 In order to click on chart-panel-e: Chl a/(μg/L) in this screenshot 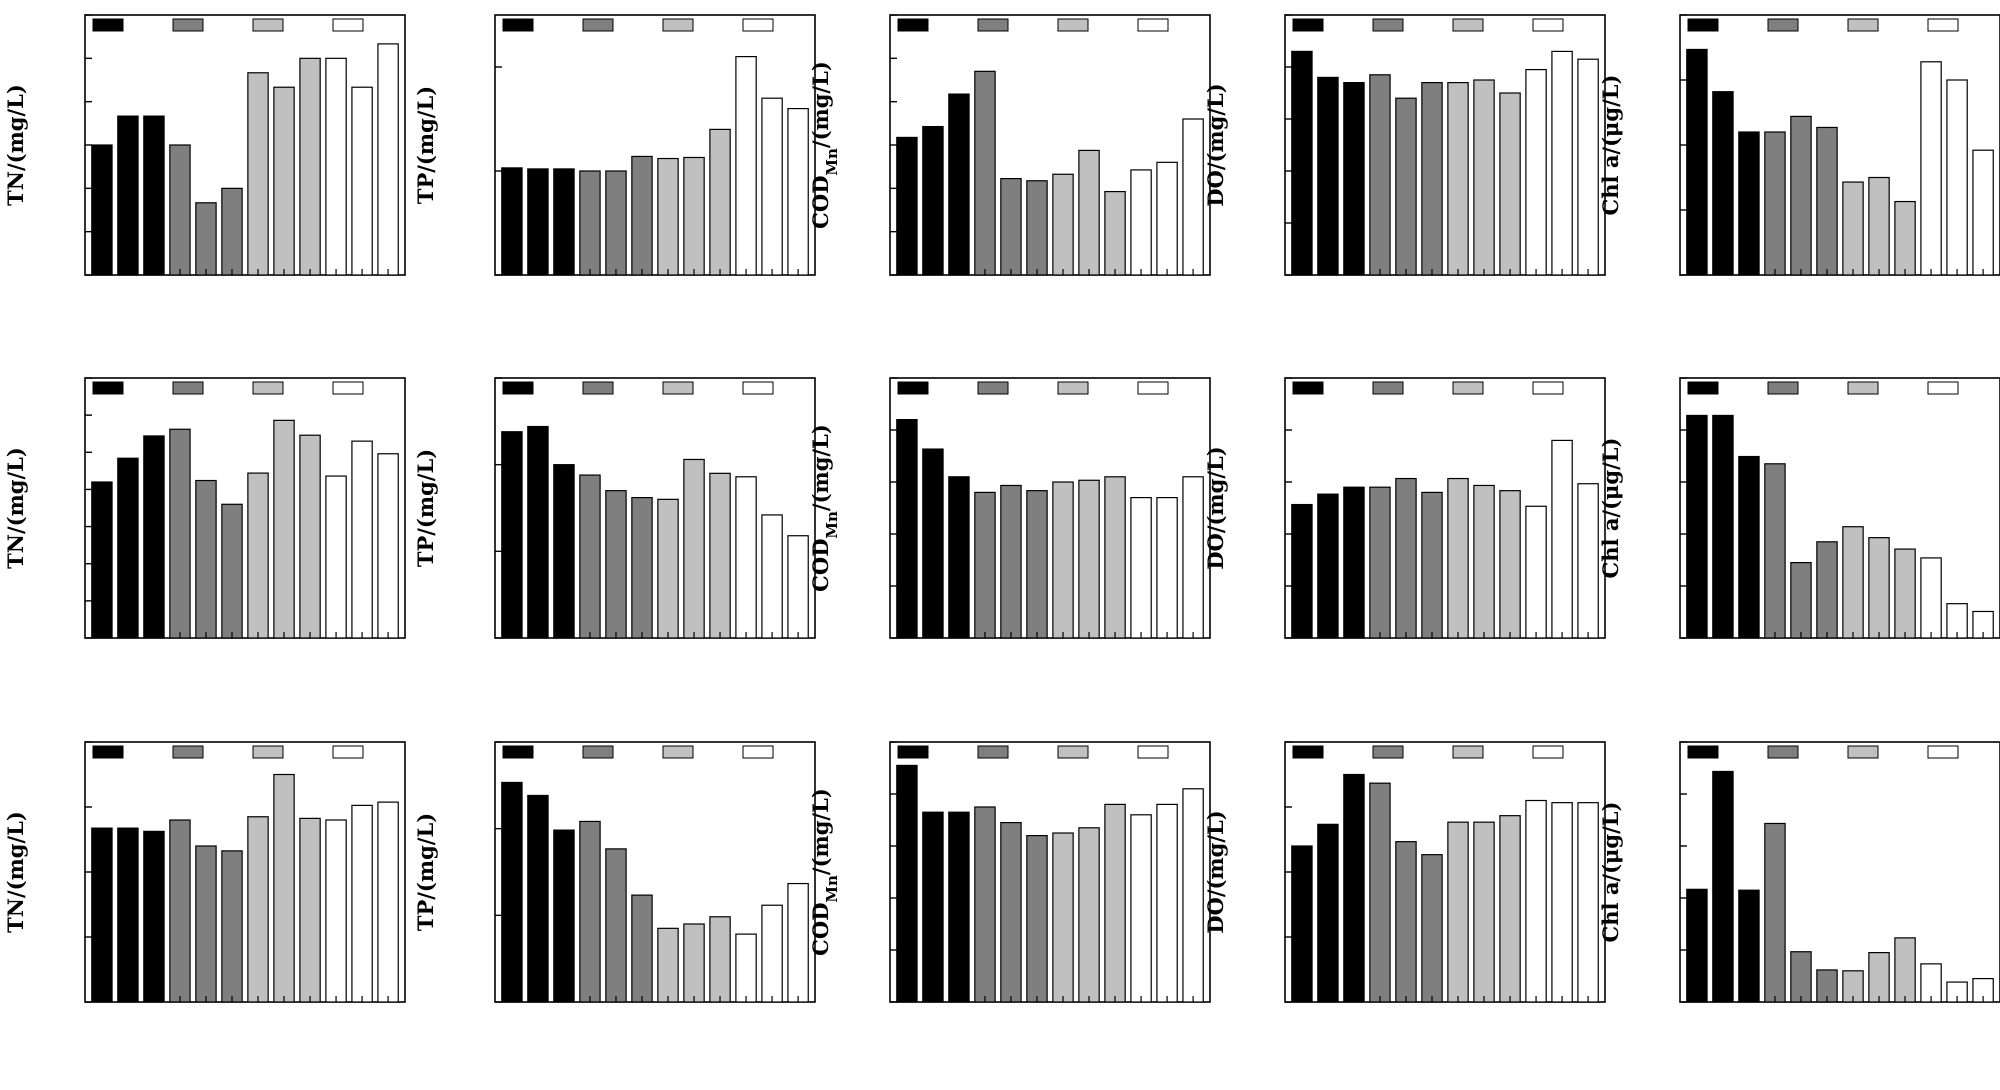, I will do `click(1799, 145)`.